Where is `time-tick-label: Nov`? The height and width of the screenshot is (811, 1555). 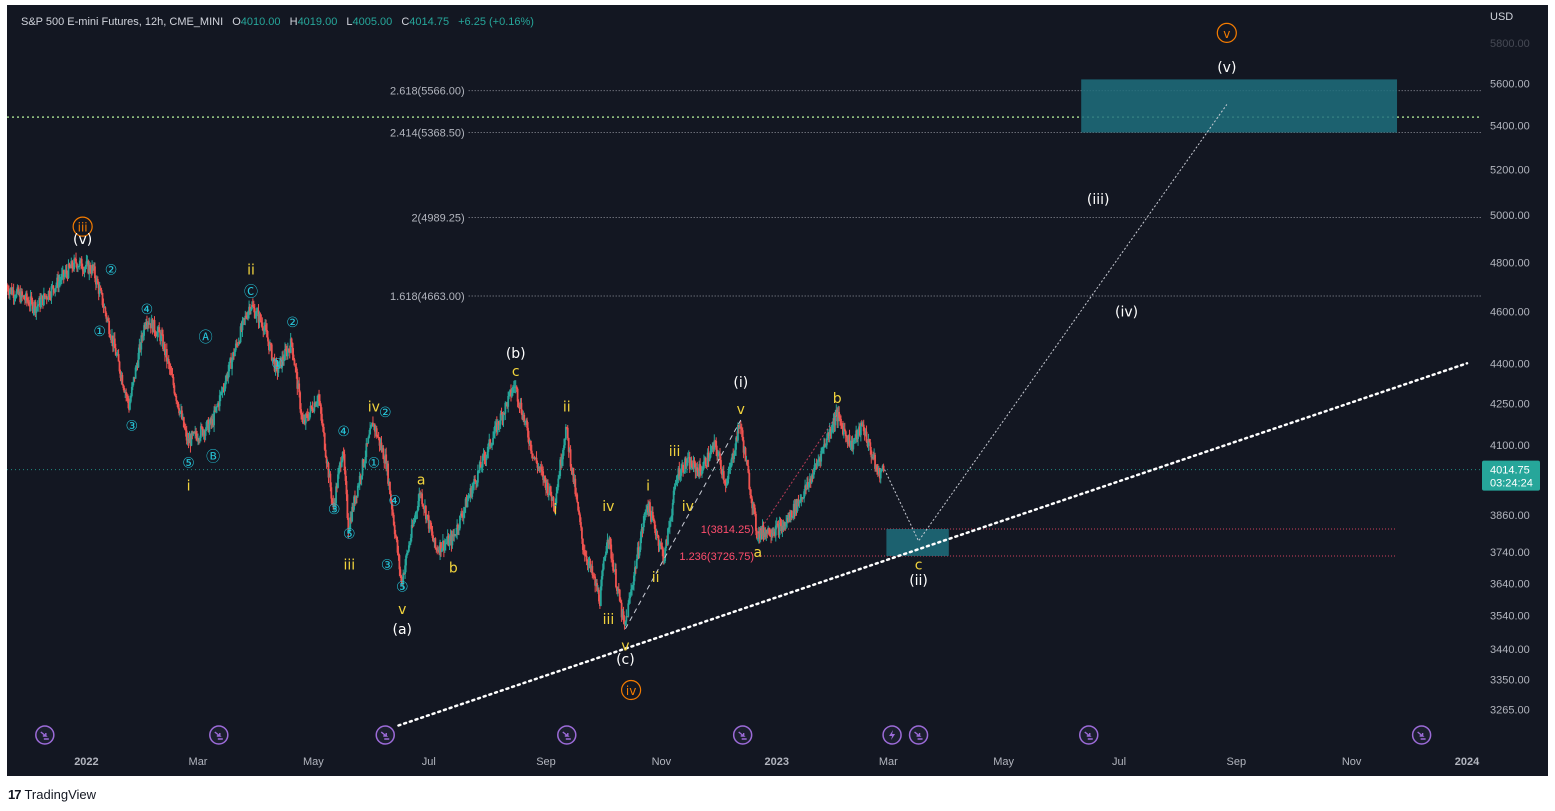
time-tick-label: Nov is located at coordinates (1352, 762).